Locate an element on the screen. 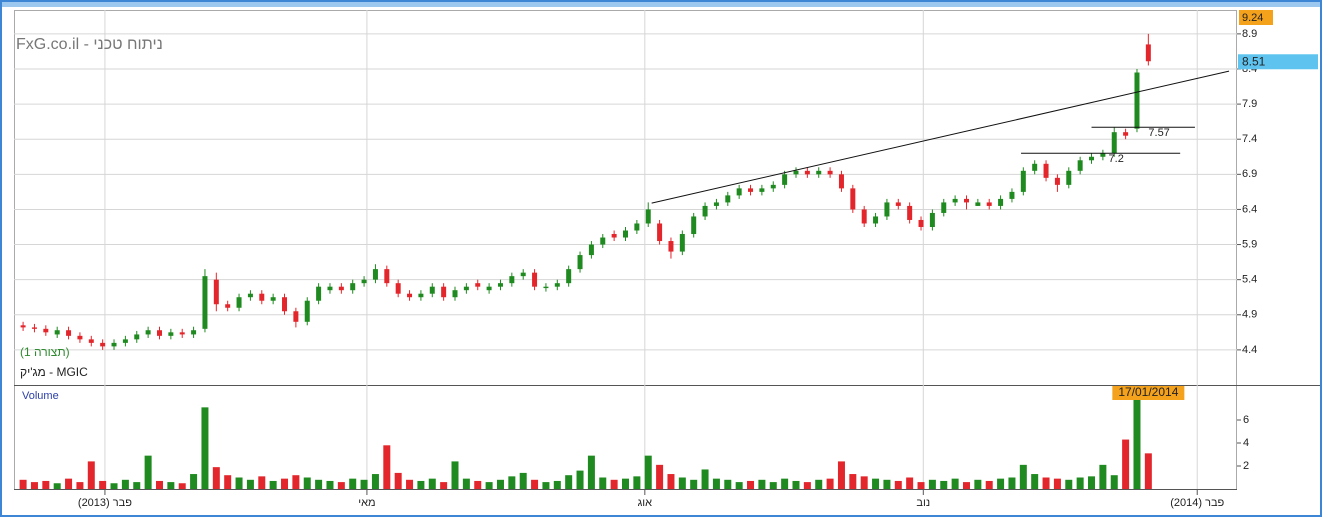 The image size is (1322, 517). level-label: 7.57 is located at coordinates (1158, 133).